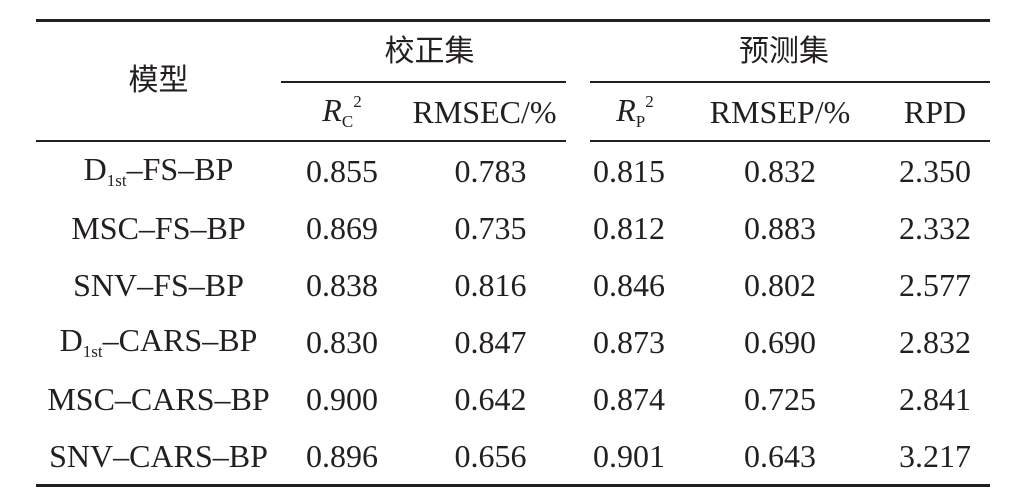 Image resolution: width=1020 pixels, height=503 pixels. I want to click on rmsep-cell: 0.883, so click(780, 227).